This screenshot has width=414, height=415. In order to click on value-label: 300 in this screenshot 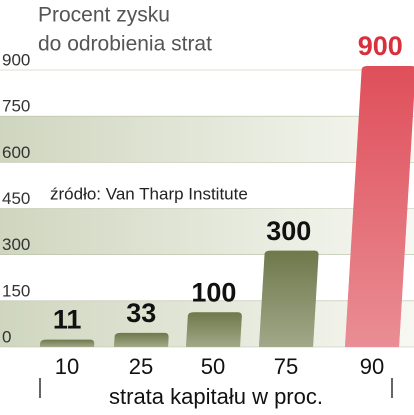, I will do `click(288, 231)`.